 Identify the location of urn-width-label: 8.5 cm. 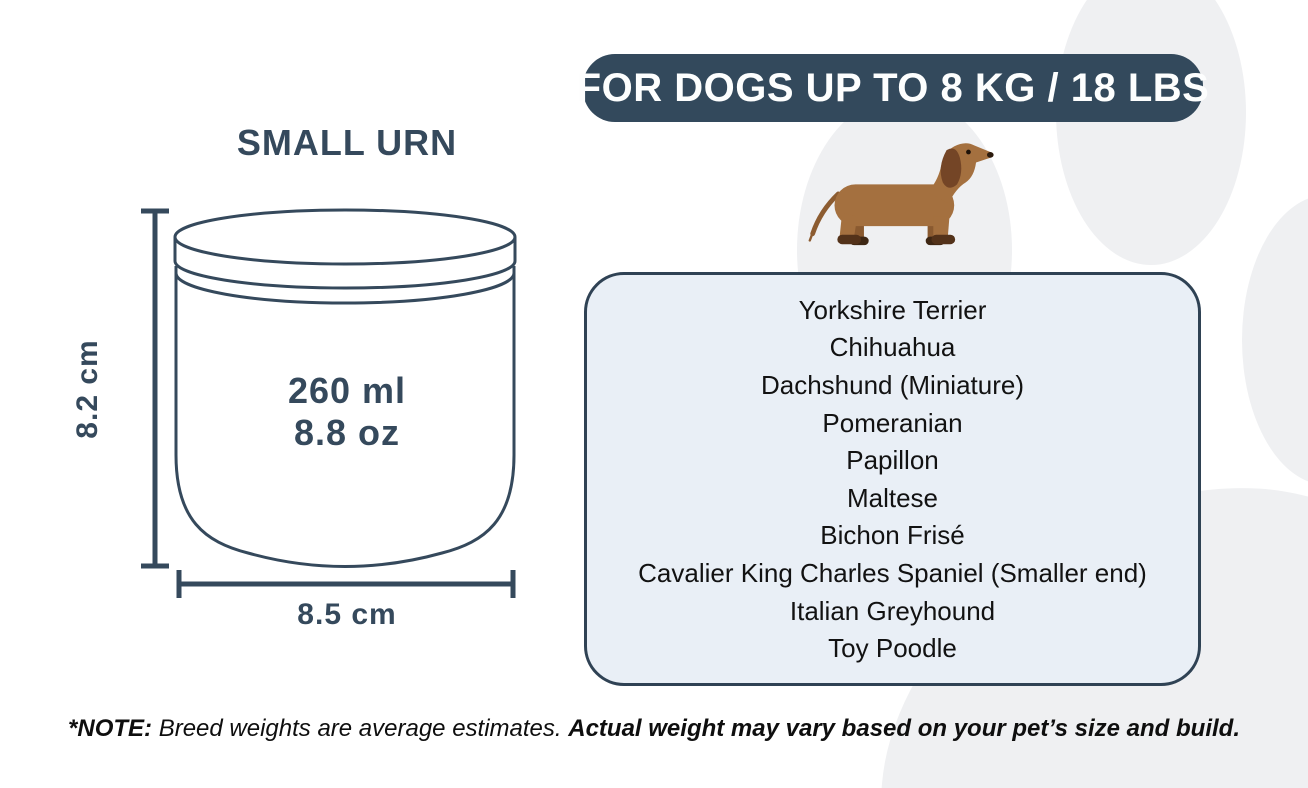
(347, 614).